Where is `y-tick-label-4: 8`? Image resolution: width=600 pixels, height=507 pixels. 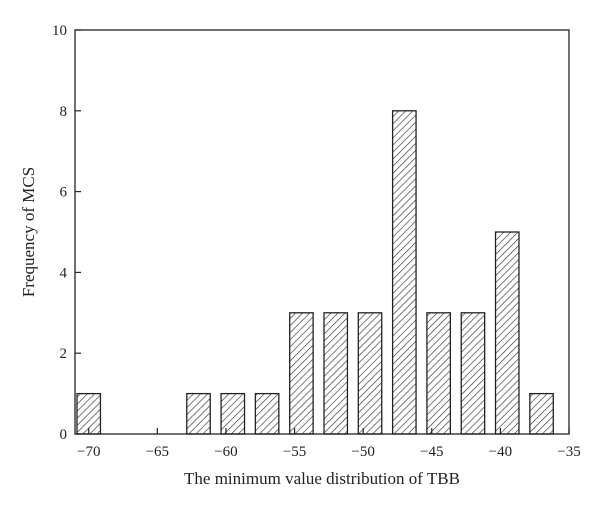 y-tick-label-4: 8 is located at coordinates (64, 112).